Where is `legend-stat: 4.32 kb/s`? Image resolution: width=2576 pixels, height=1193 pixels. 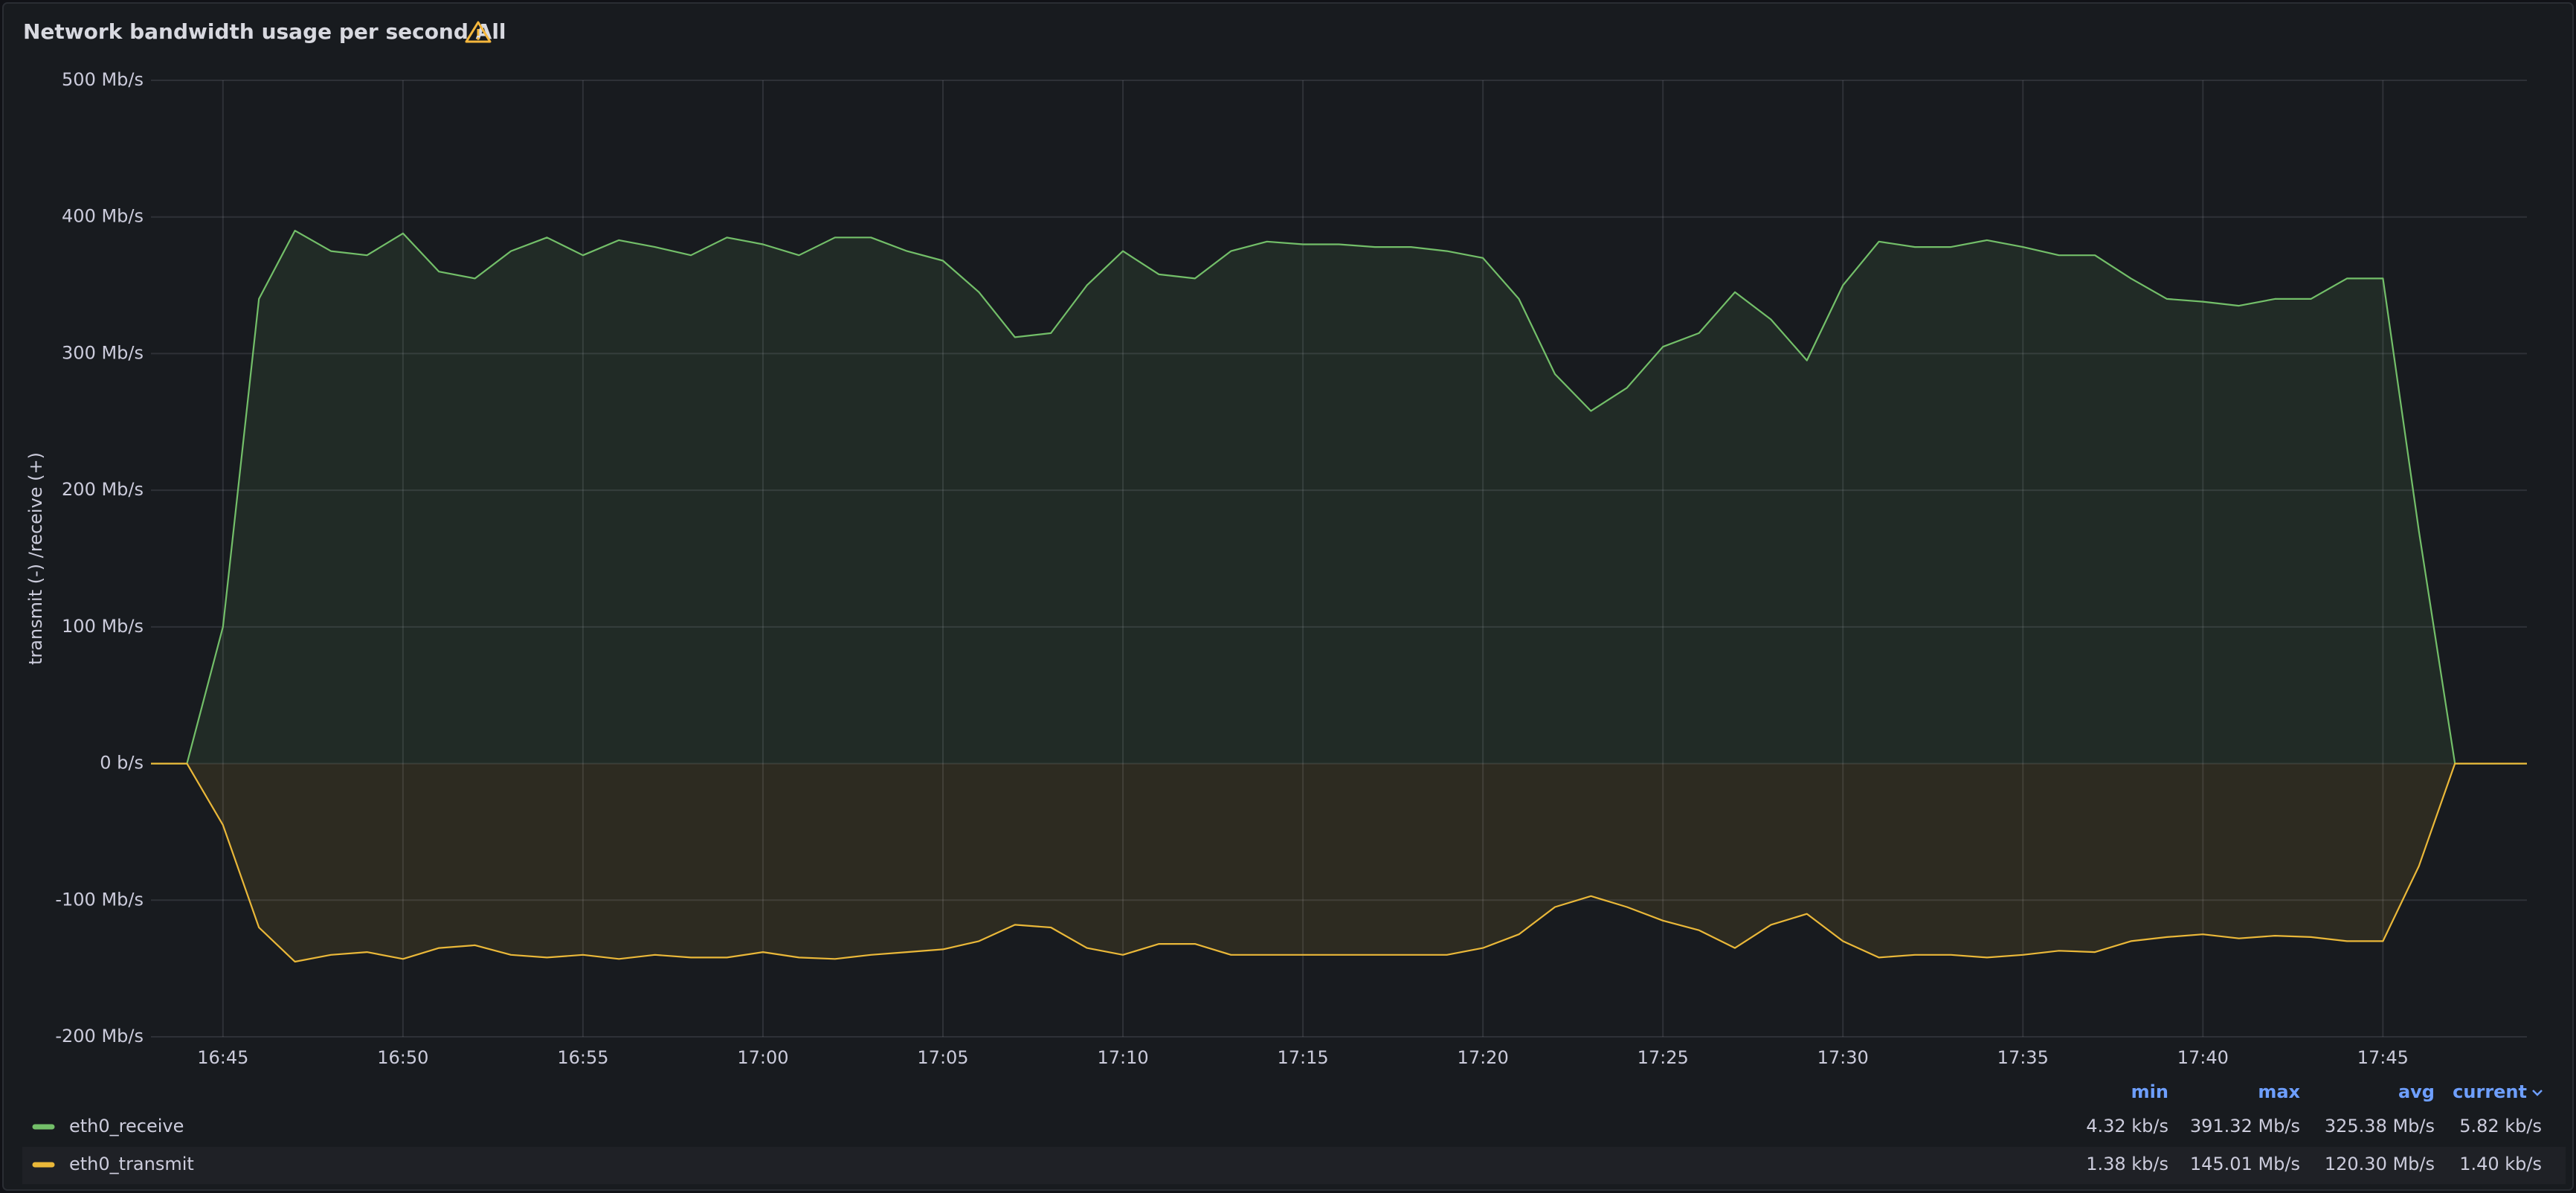 legend-stat: 4.32 kb/s is located at coordinates (2127, 1126).